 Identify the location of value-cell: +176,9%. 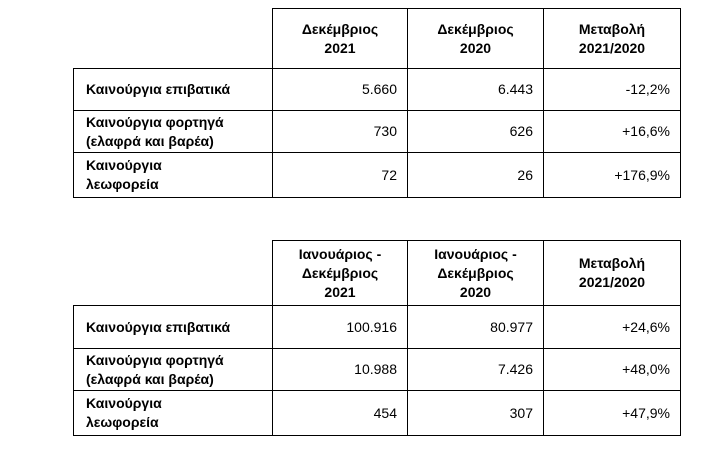
(612, 175).